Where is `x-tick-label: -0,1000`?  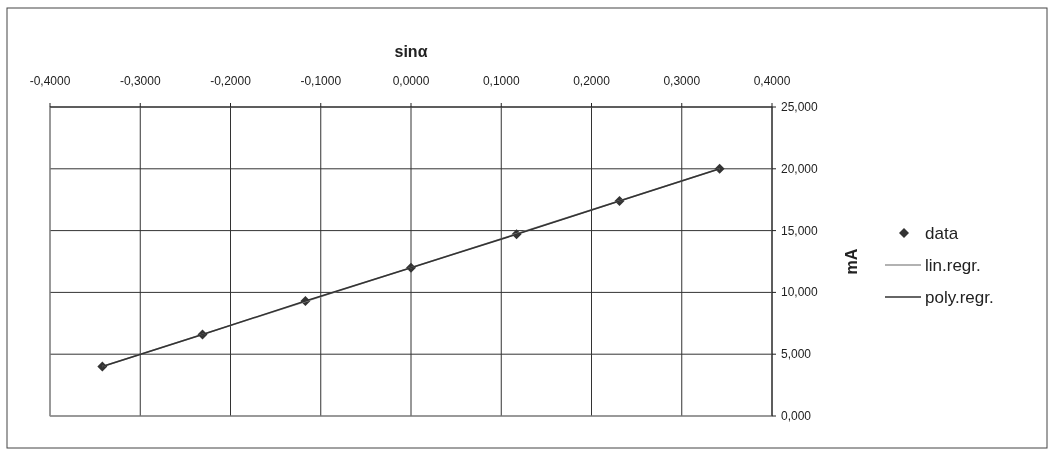
x-tick-label: -0,1000 is located at coordinates (321, 81).